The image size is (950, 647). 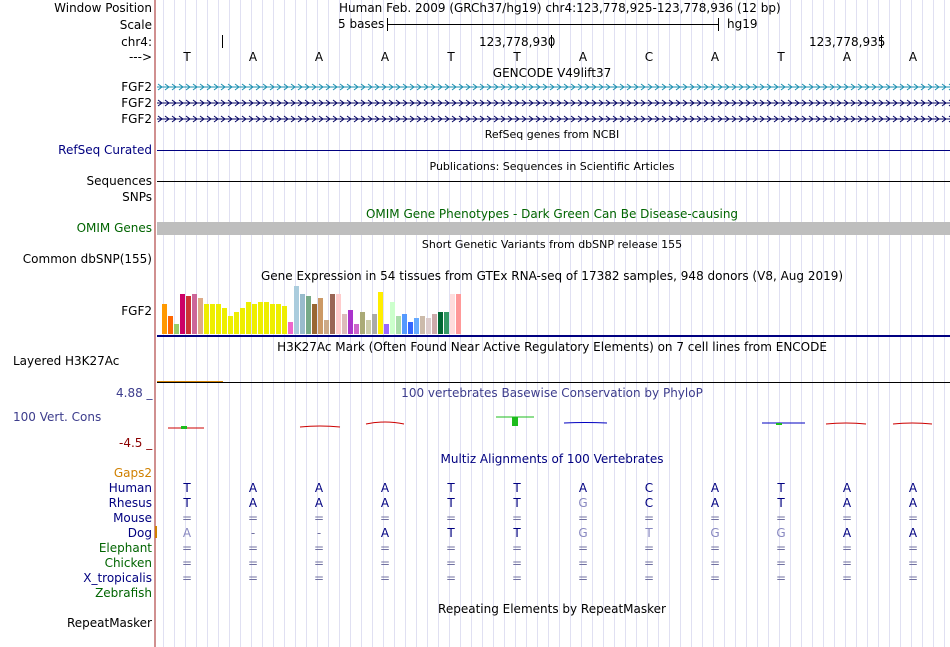 I want to click on species-label: Rhesus, so click(x=130, y=503).